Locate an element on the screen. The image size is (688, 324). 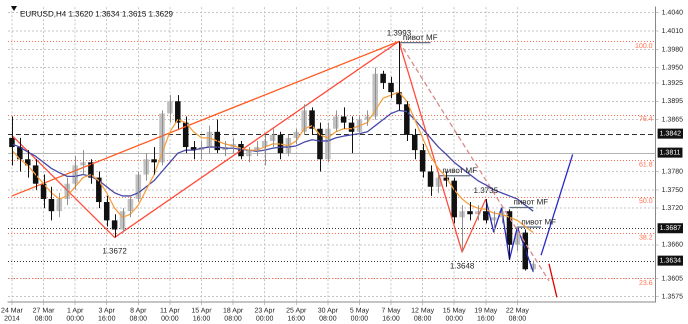
series-label: пивот MF is located at coordinates (460, 170).